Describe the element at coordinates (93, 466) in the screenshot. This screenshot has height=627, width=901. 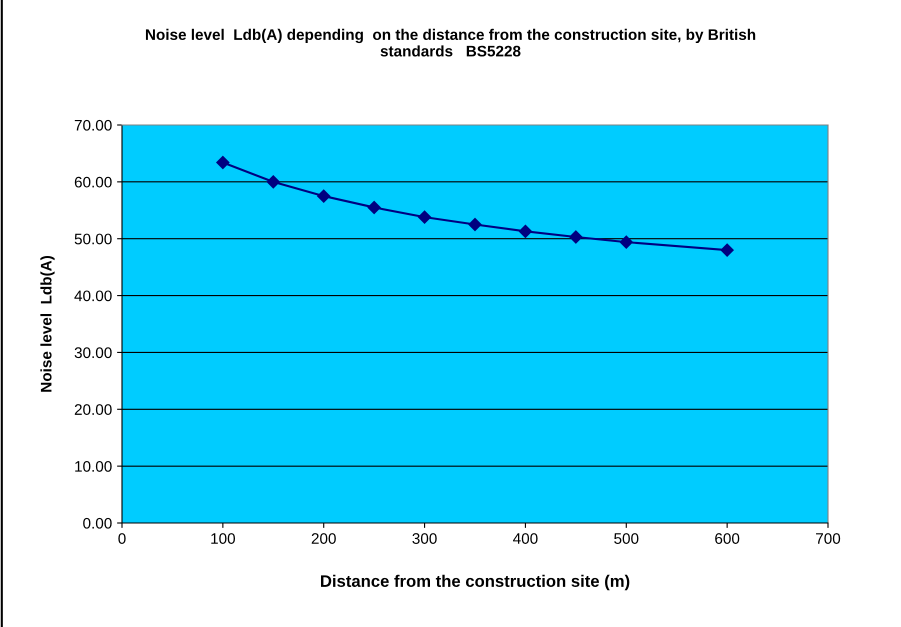
I see `y-tick-label: 10.00` at that location.